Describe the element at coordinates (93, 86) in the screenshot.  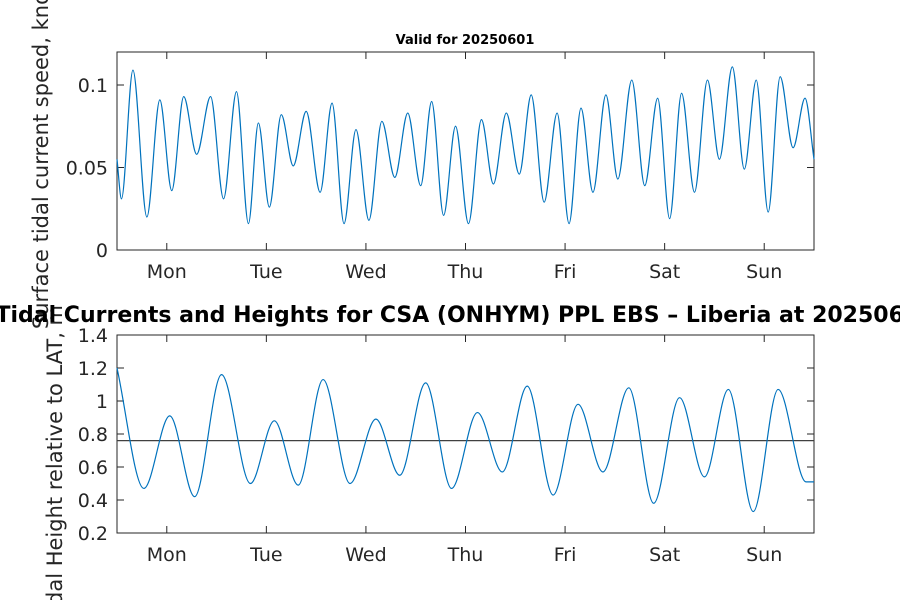
I see `current-ytick-label: 0.1` at that location.